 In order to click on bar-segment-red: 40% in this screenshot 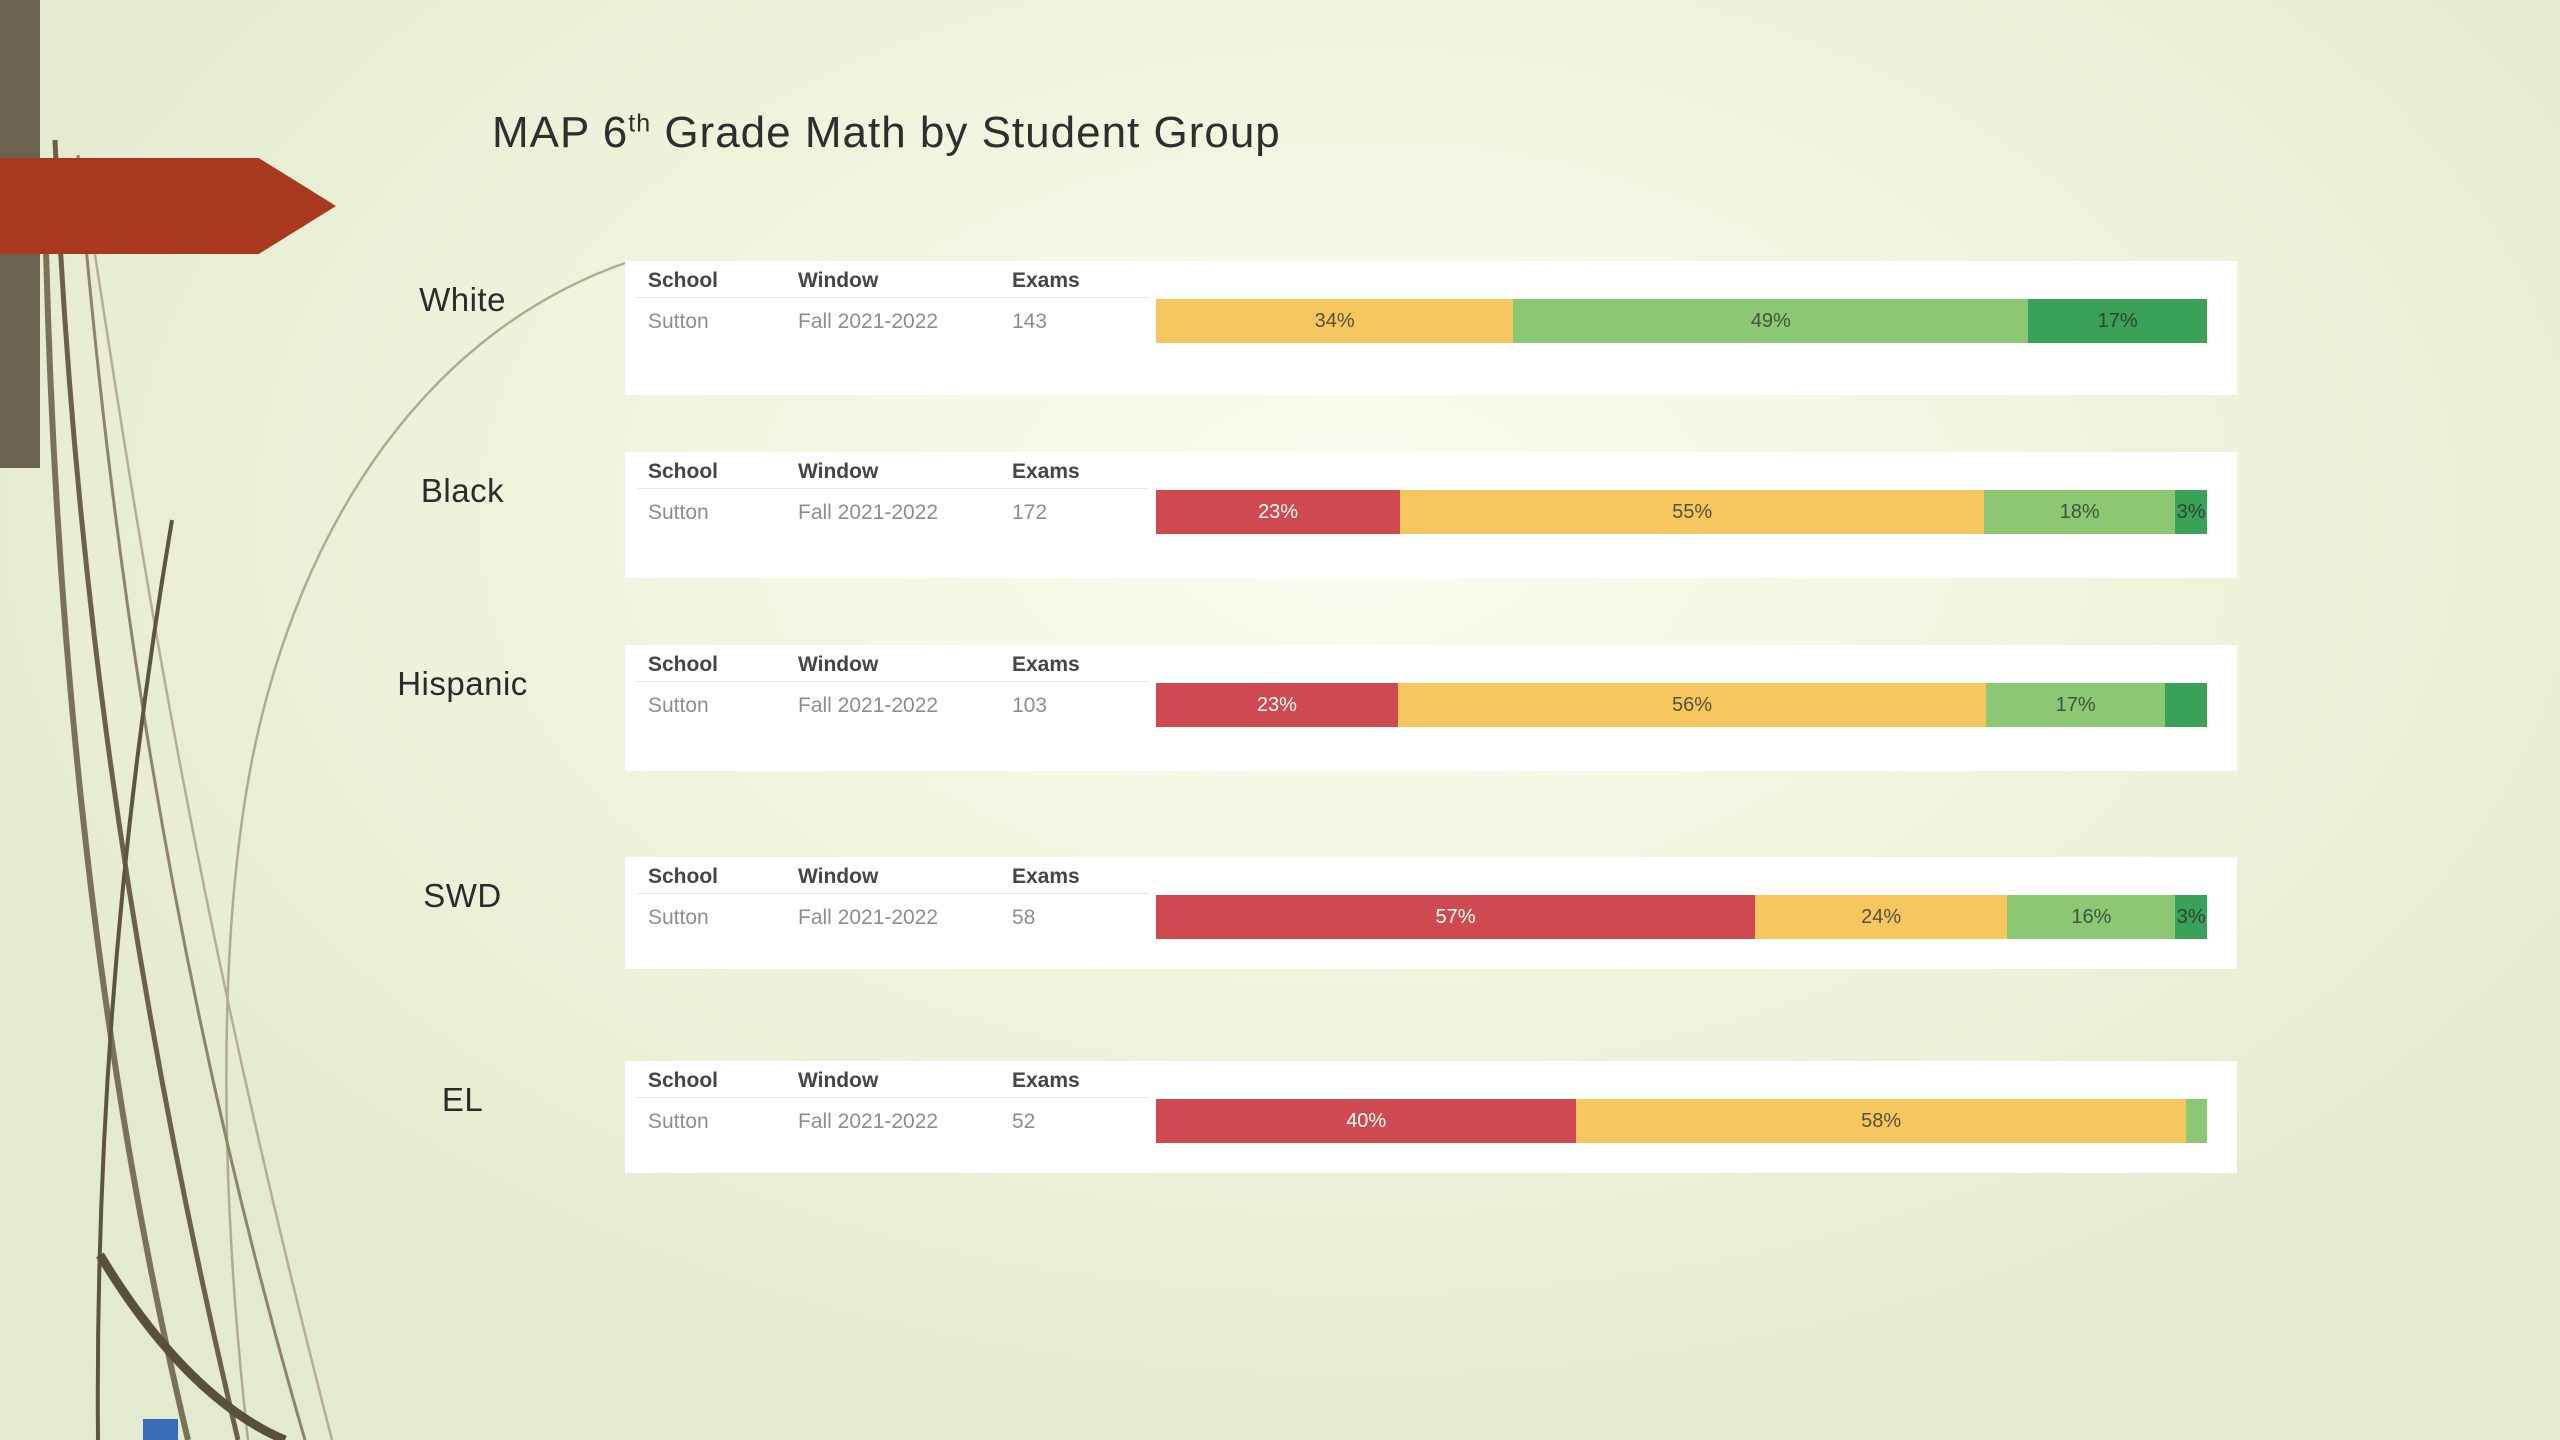, I will do `click(1366, 1121)`.